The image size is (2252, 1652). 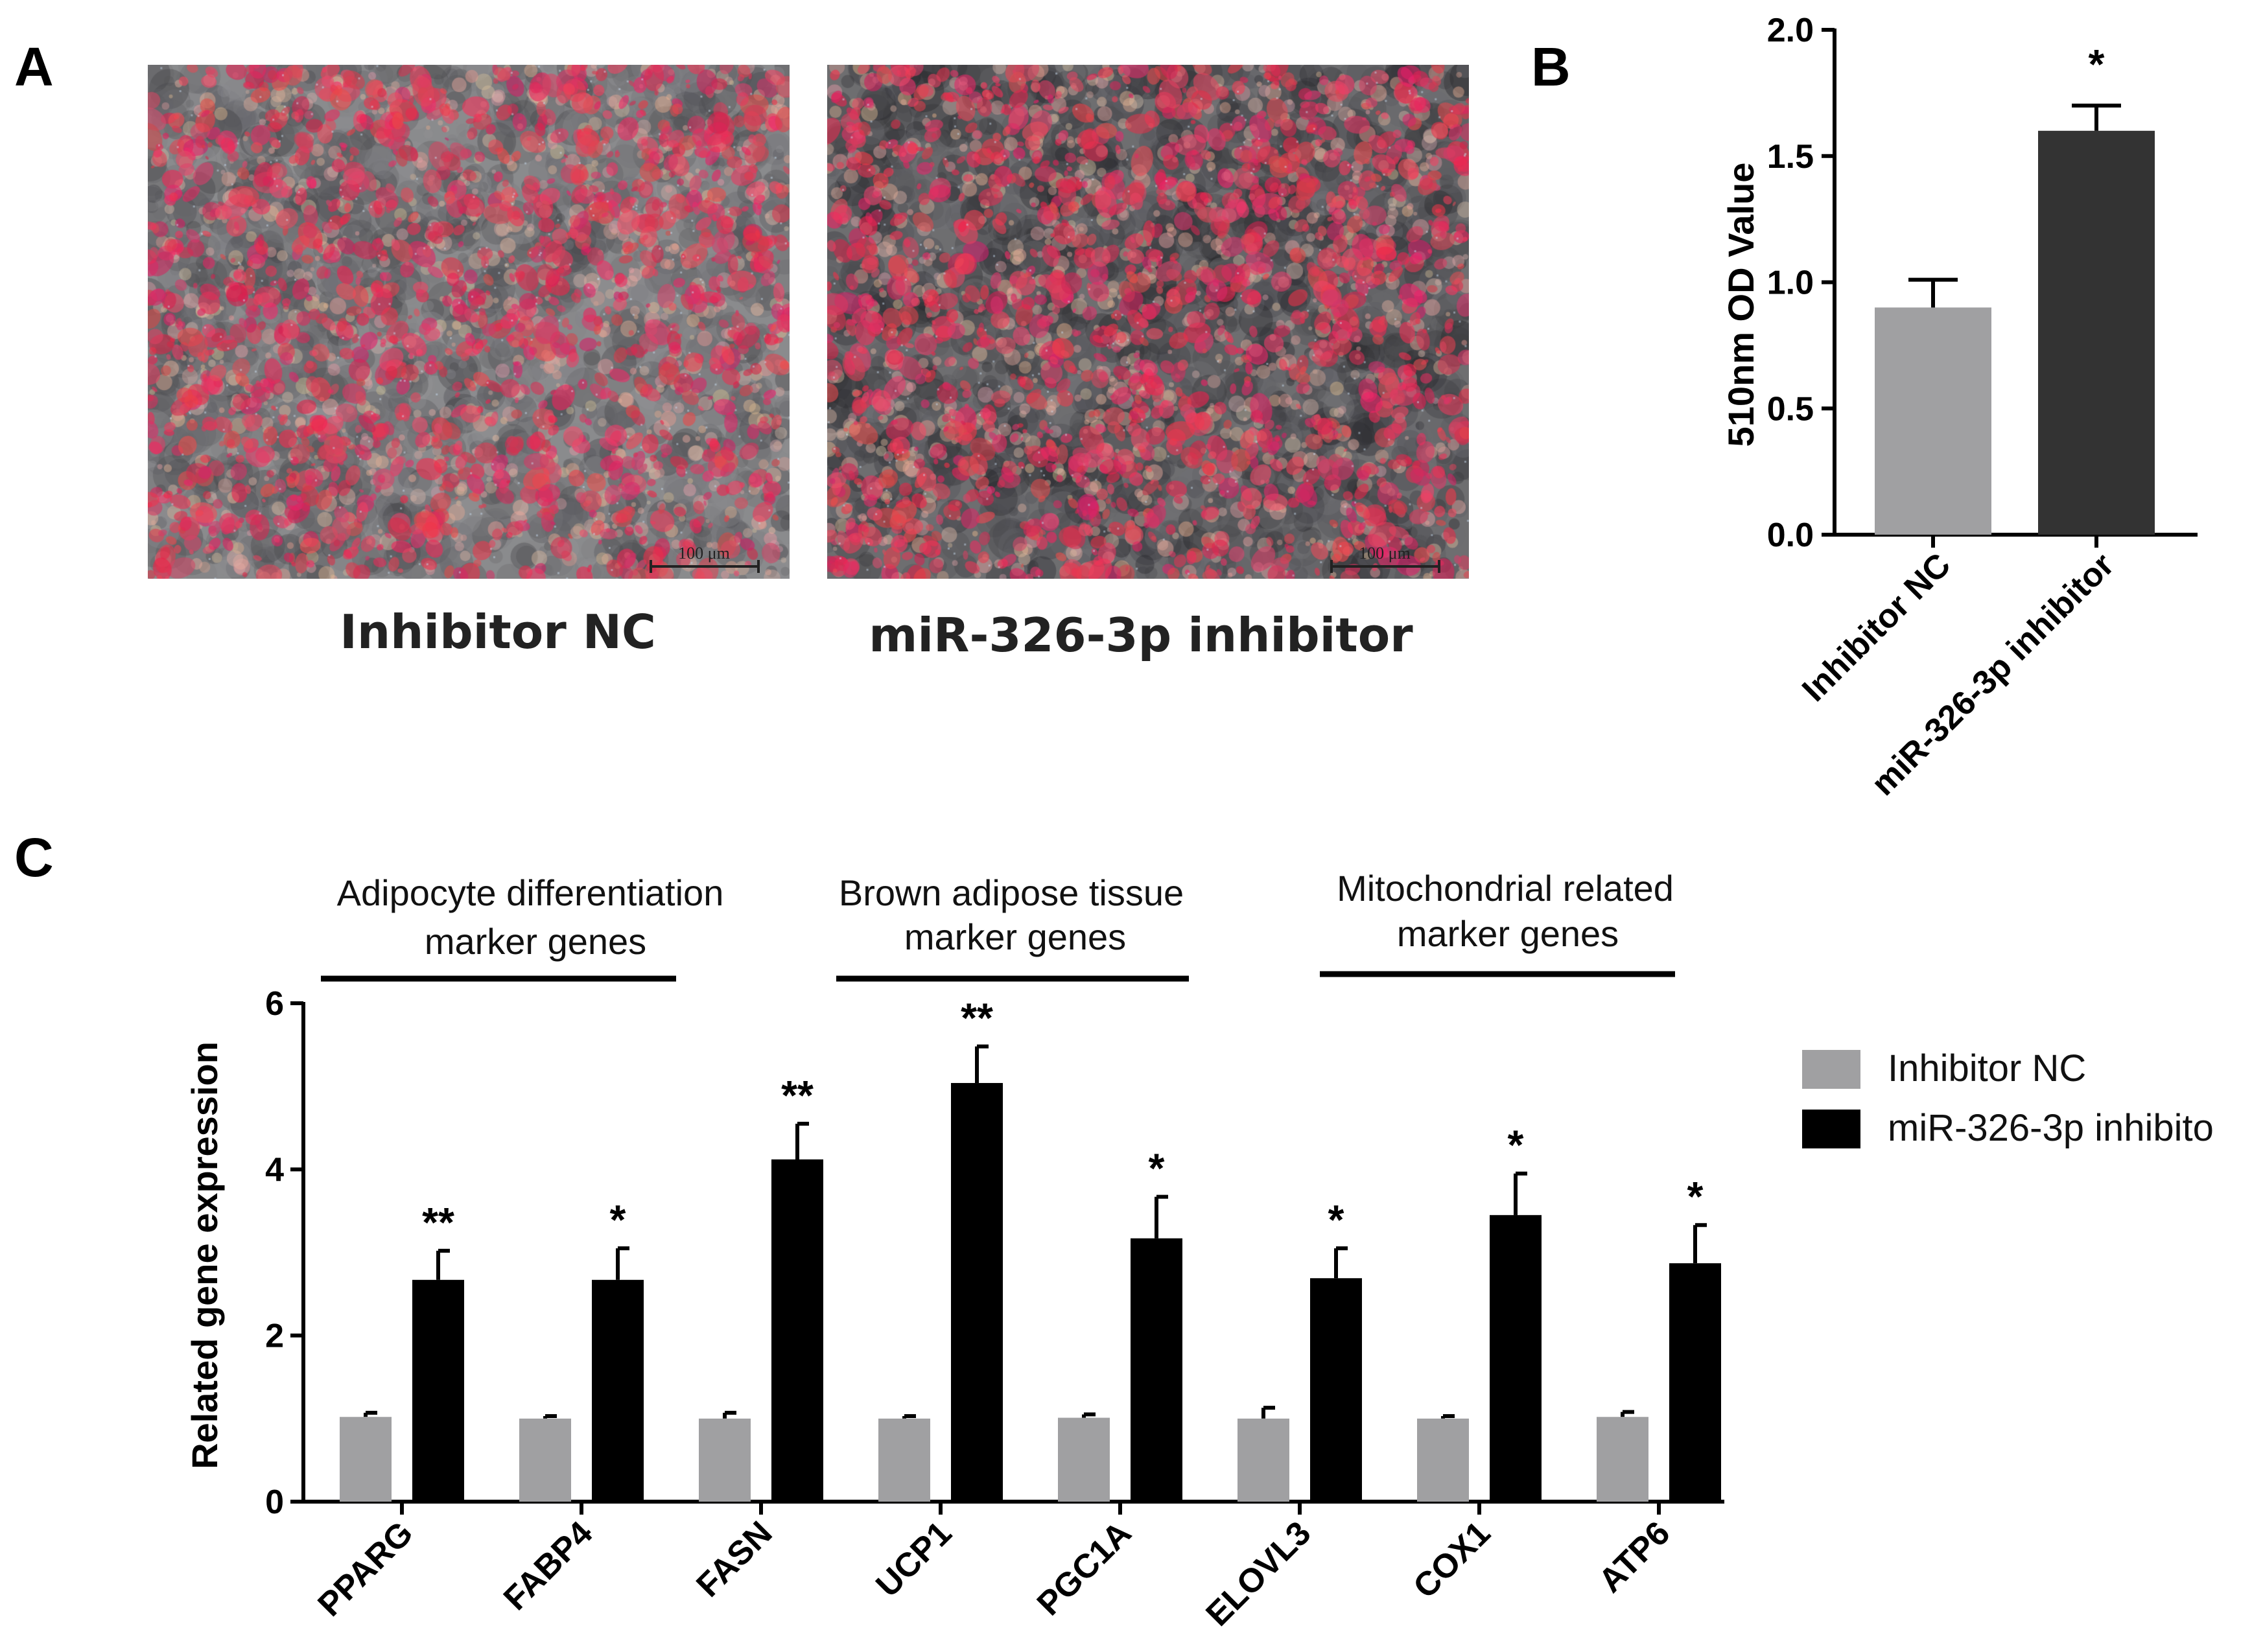 What do you see at coordinates (1791, 409) in the screenshot?
I see `y-tick-label: 0.5` at bounding box center [1791, 409].